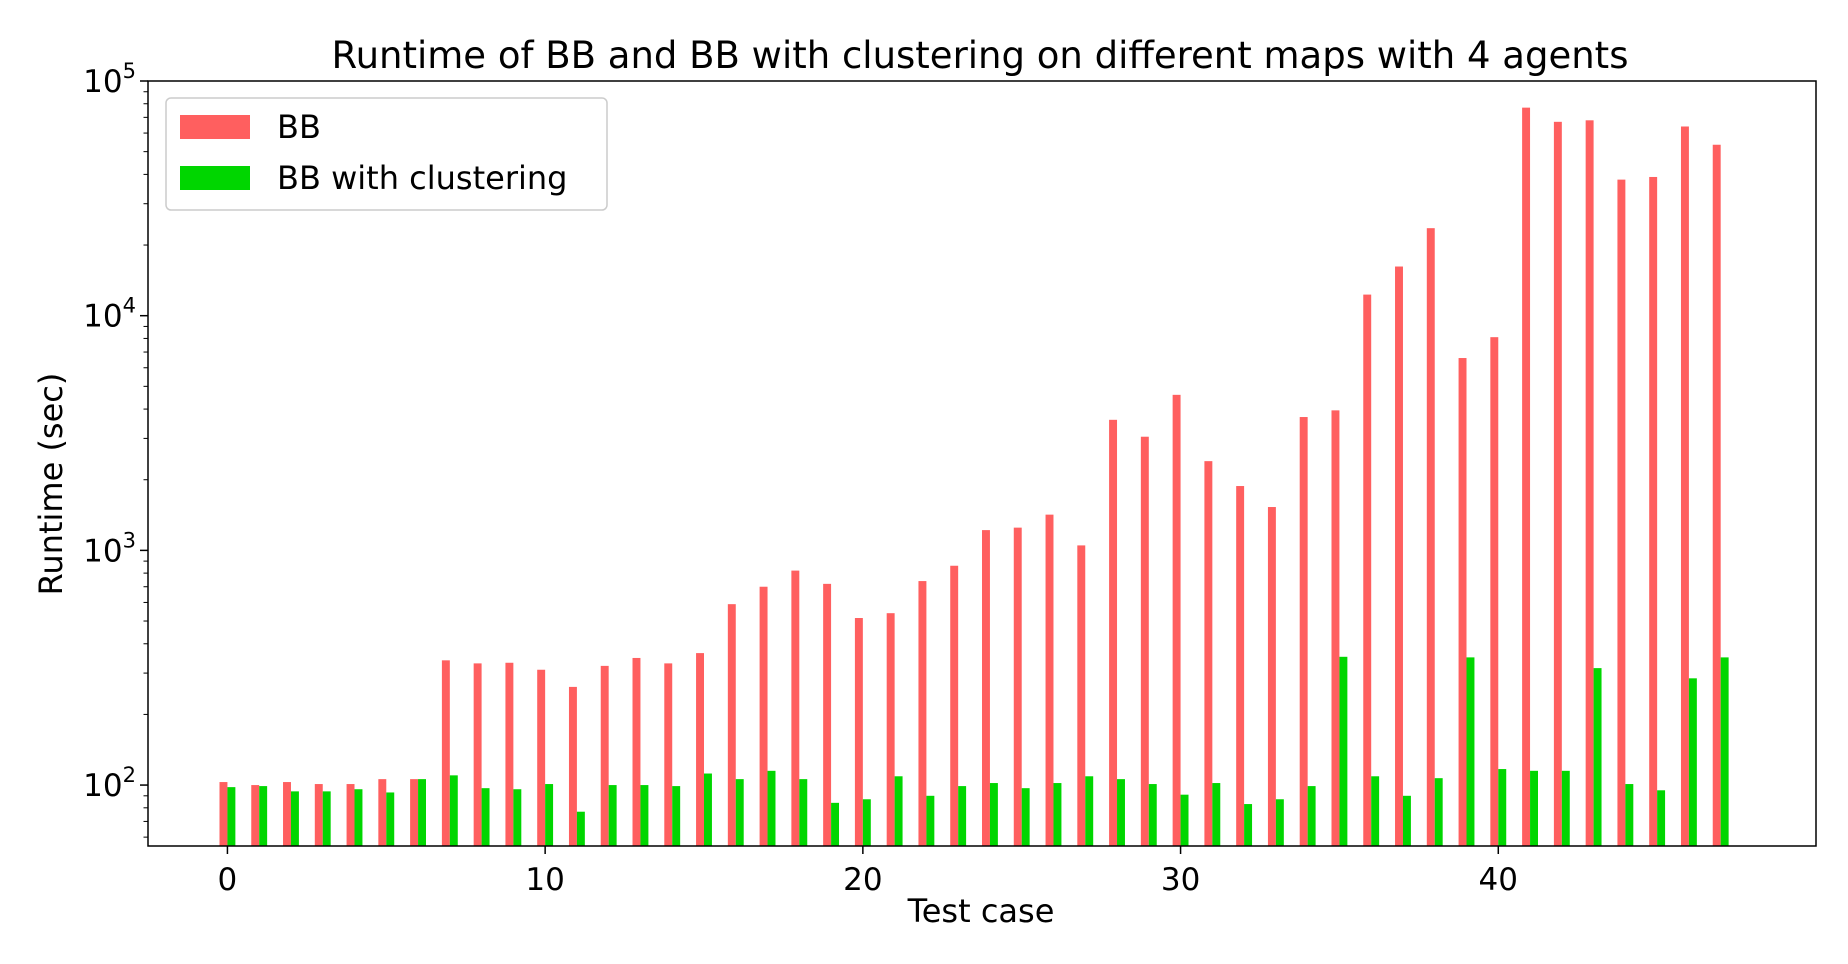 This screenshot has height=964, width=1848. What do you see at coordinates (981, 911) in the screenshot?
I see `x-axis-label: Test case` at bounding box center [981, 911].